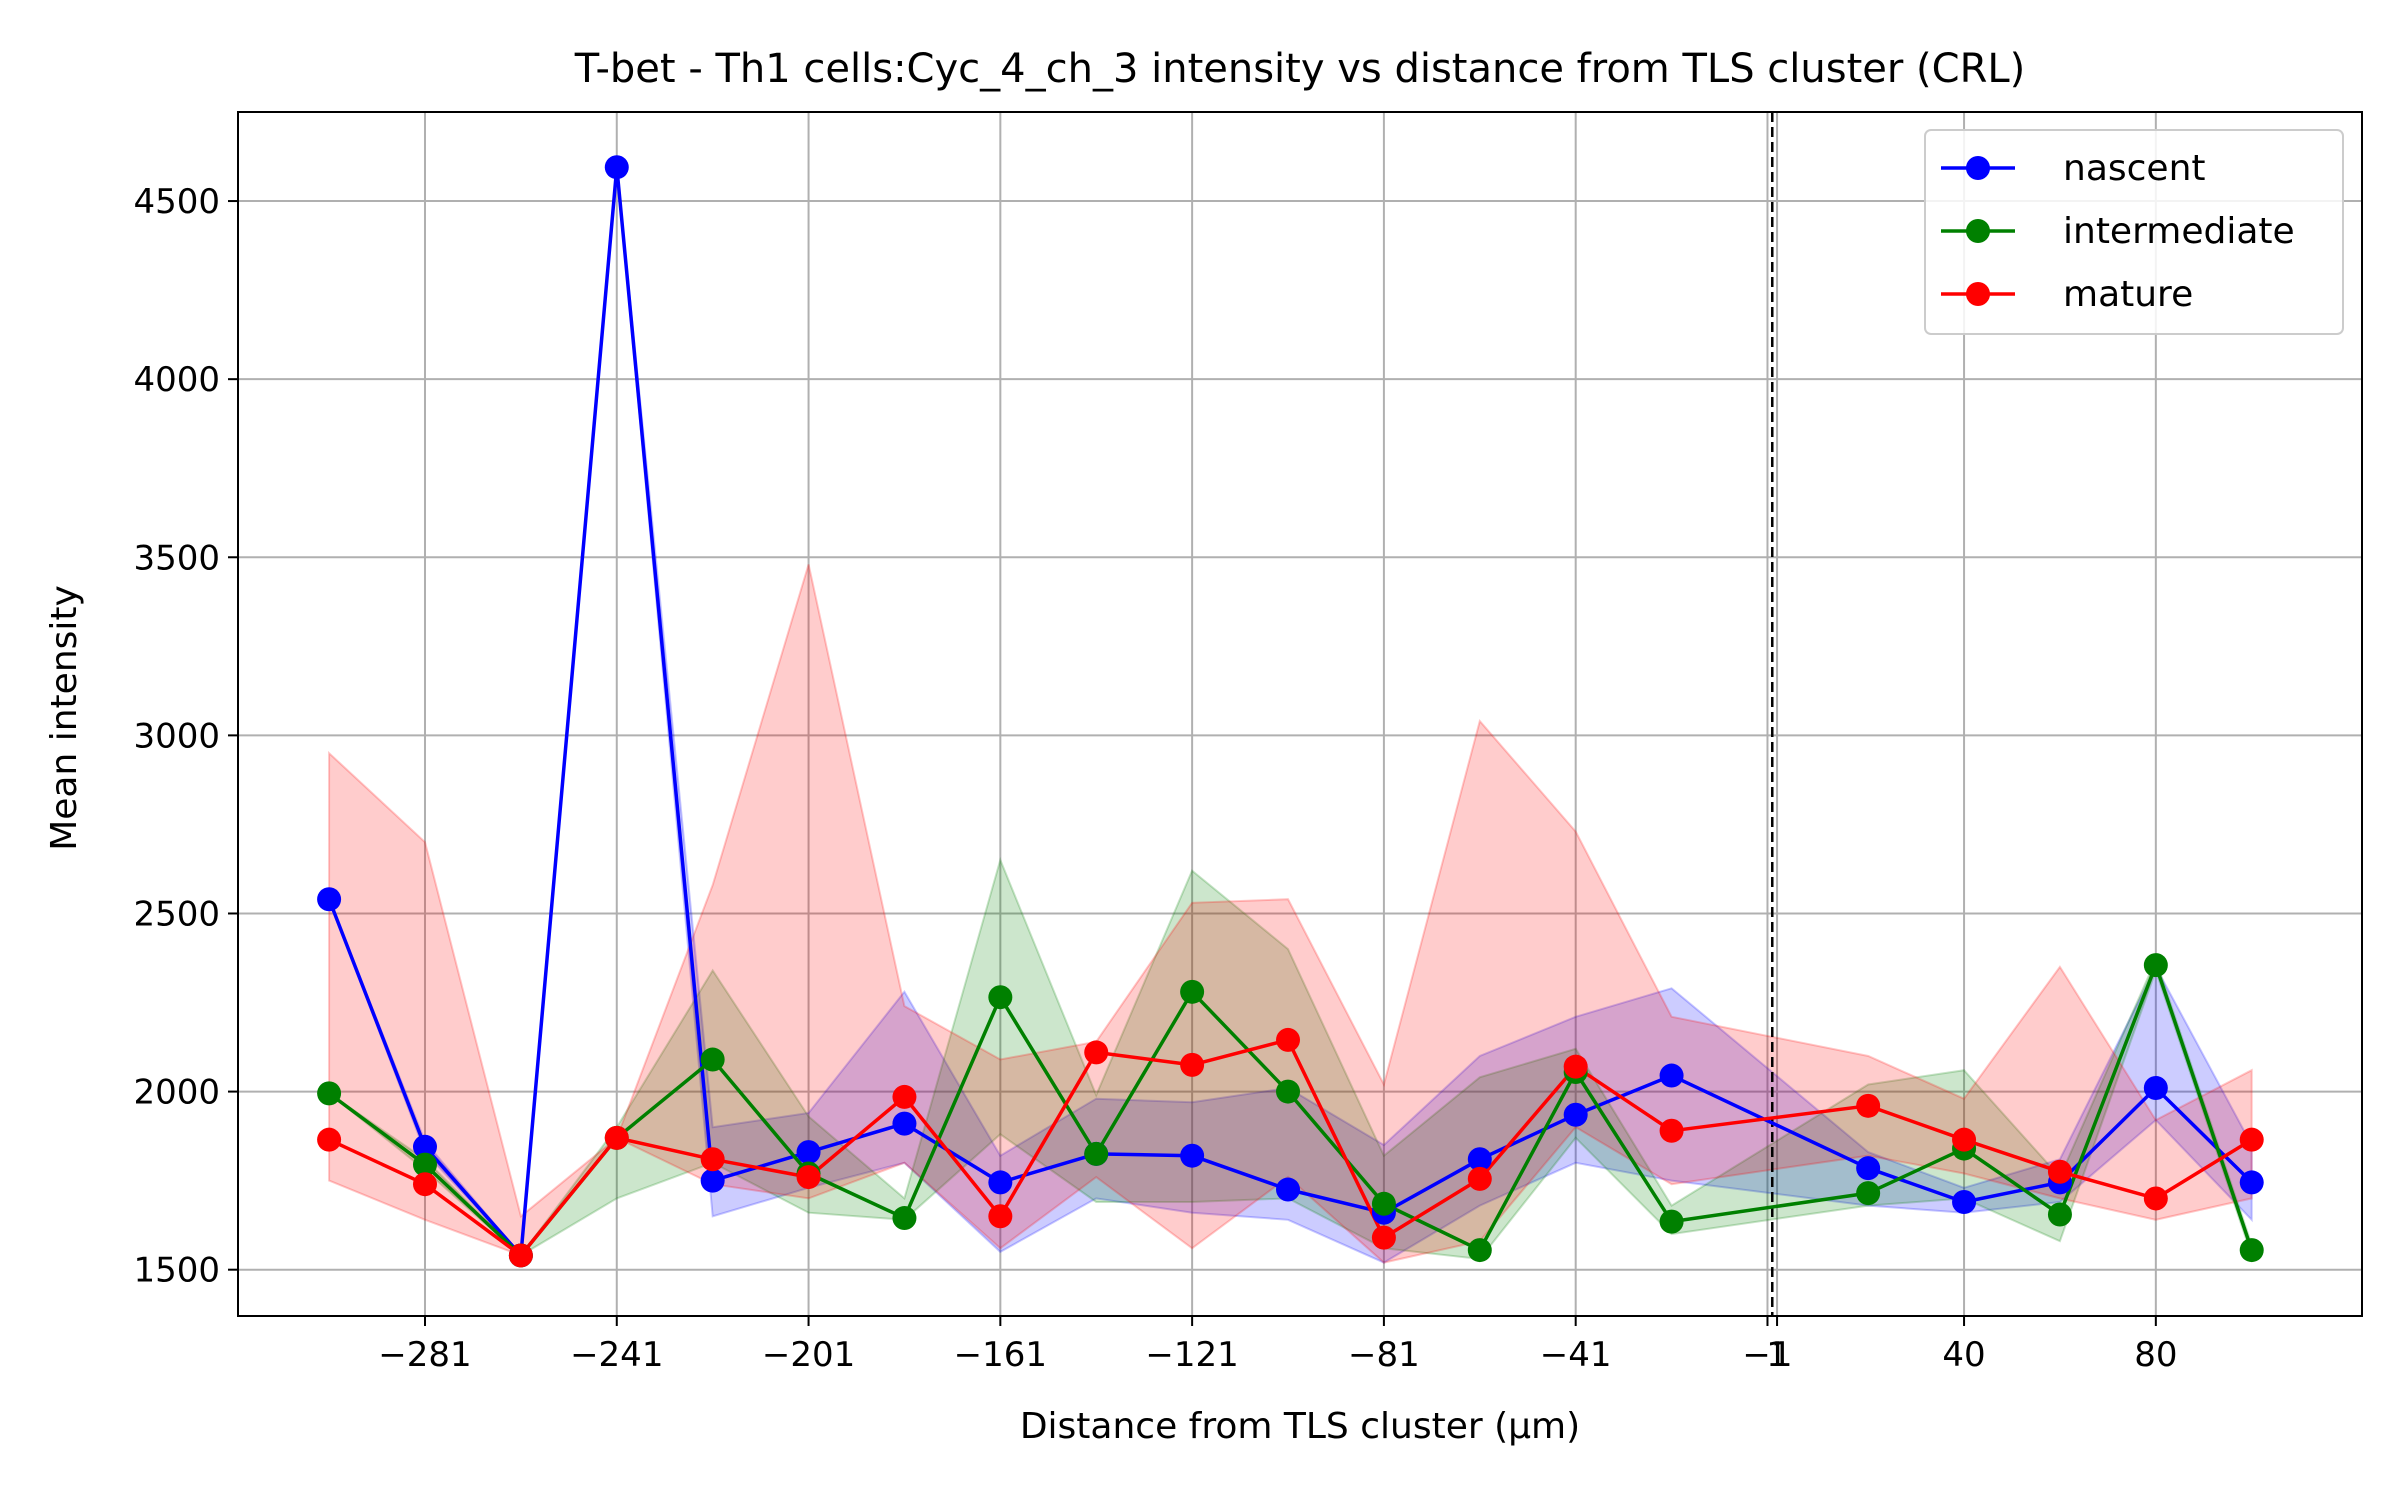 This screenshot has height=1500, width=2400. What do you see at coordinates (808, 1355) in the screenshot?
I see `x-tick-label: −201` at bounding box center [808, 1355].